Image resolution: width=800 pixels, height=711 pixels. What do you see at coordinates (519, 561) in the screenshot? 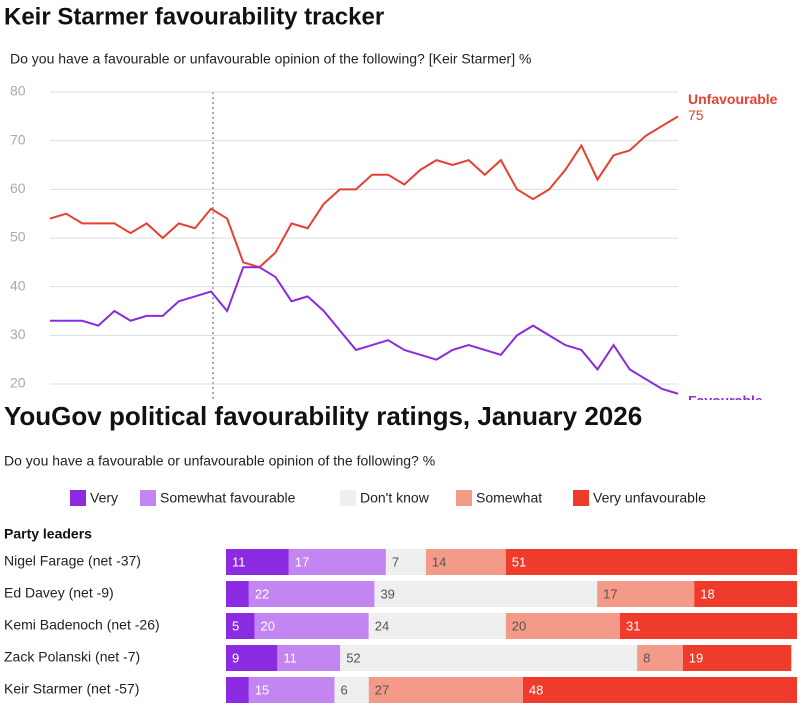
I see `value-label: 51` at bounding box center [519, 561].